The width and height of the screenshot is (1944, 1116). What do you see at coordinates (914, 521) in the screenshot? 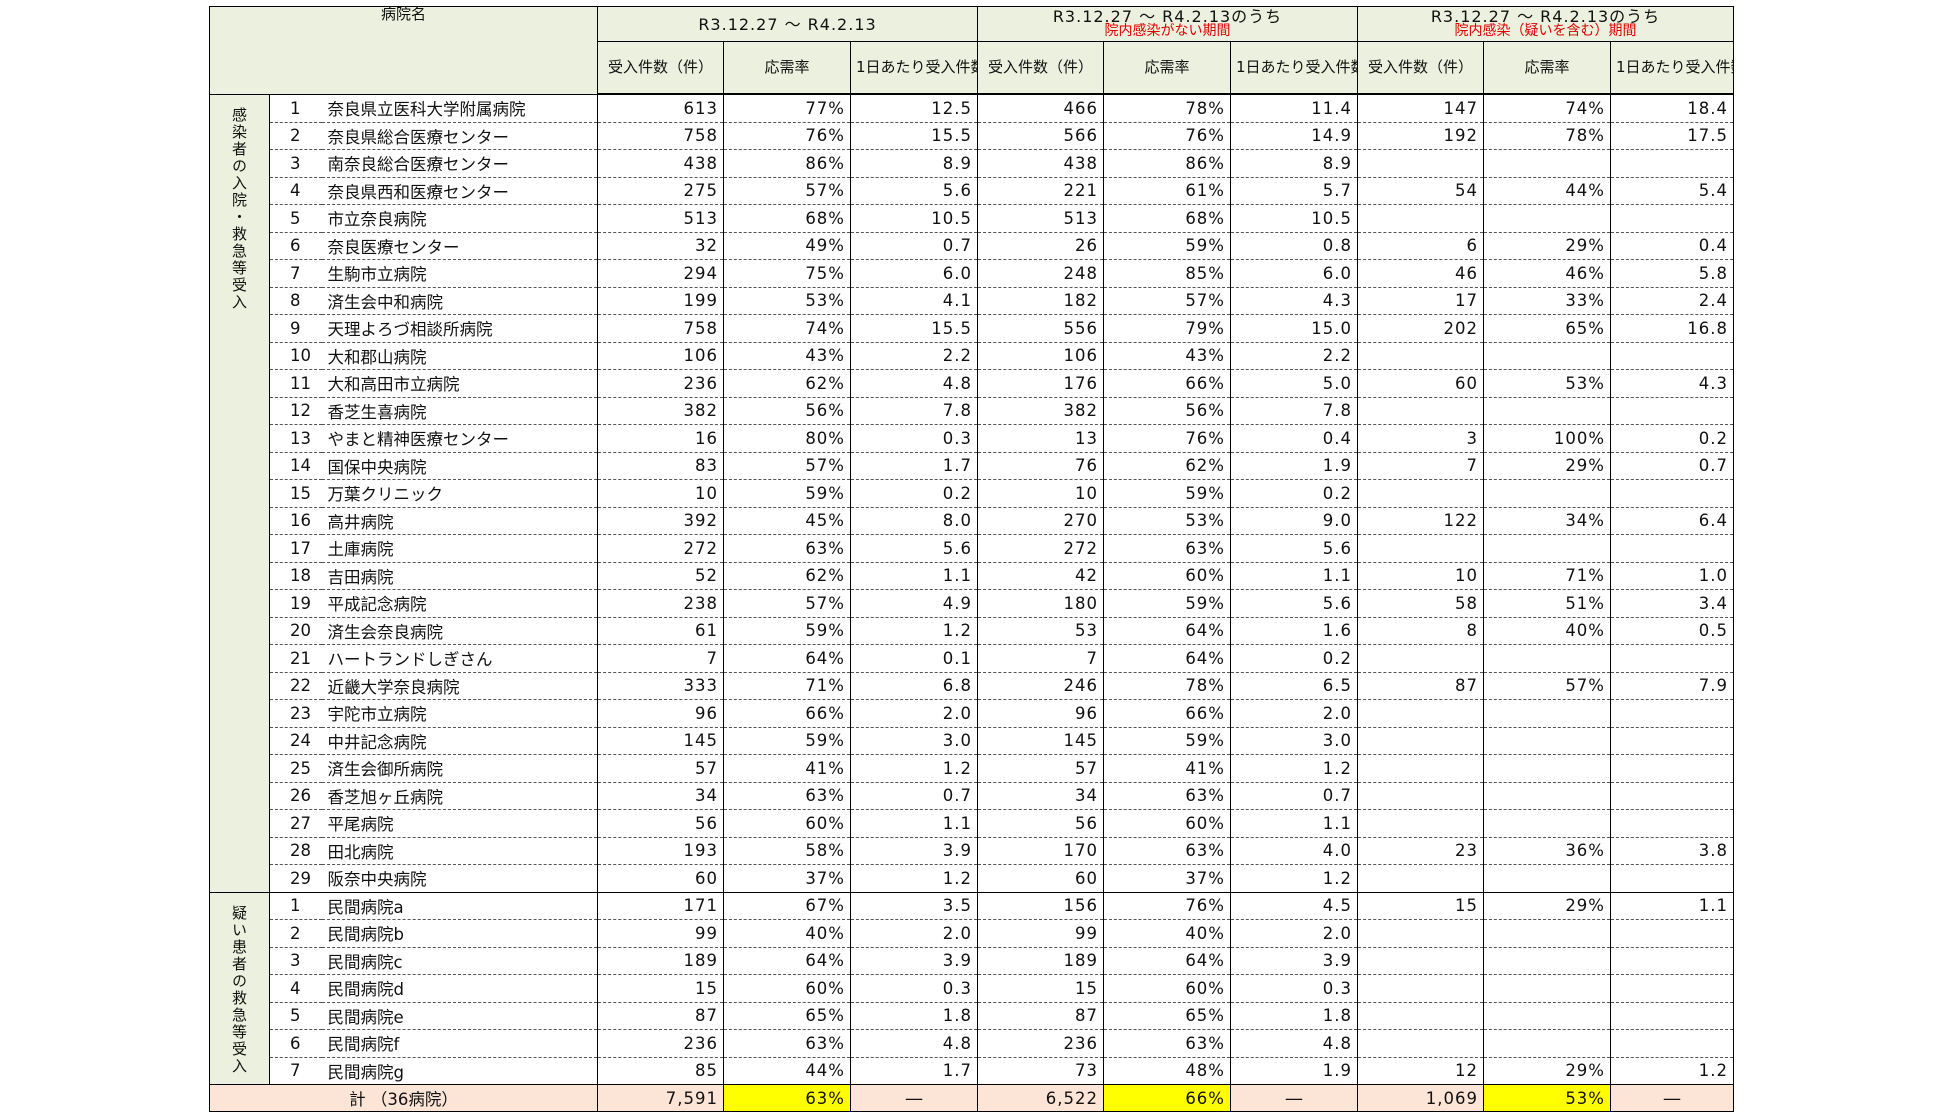
I see `per-day-cell: 8.0` at bounding box center [914, 521].